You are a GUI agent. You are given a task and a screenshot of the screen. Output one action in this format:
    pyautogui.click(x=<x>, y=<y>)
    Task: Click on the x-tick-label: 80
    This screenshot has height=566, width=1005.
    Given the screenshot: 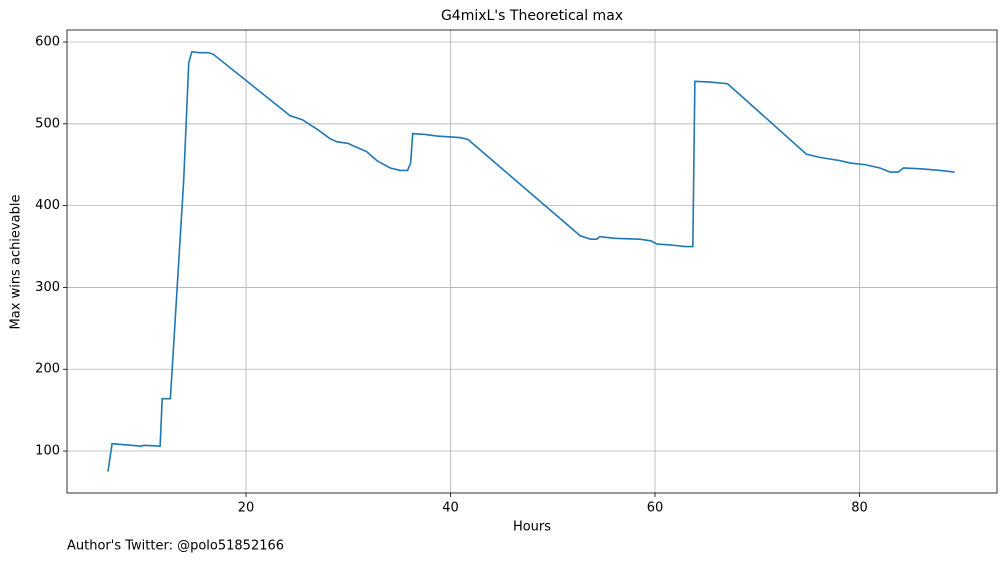 What is the action you would take?
    pyautogui.click(x=859, y=508)
    